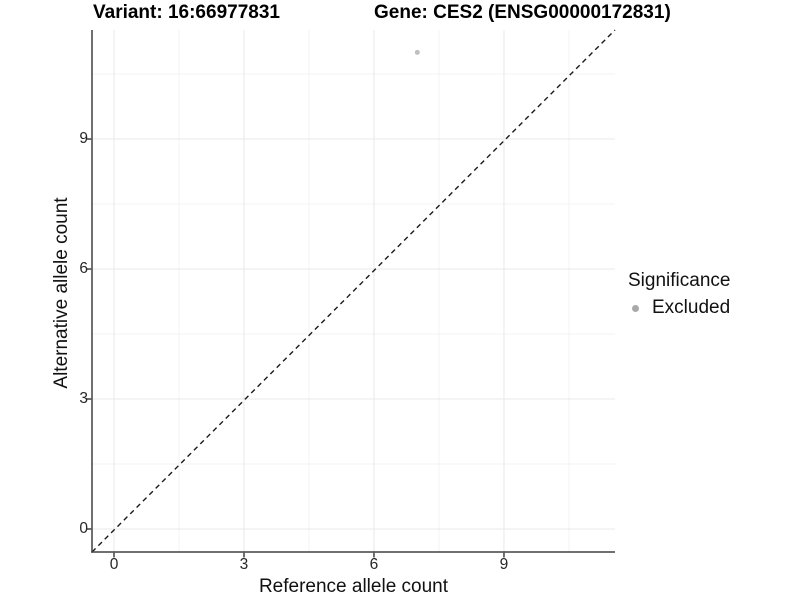 This screenshot has height=600, width=800. Describe the element at coordinates (83, 269) in the screenshot. I see `y-tick-label: 6` at that location.